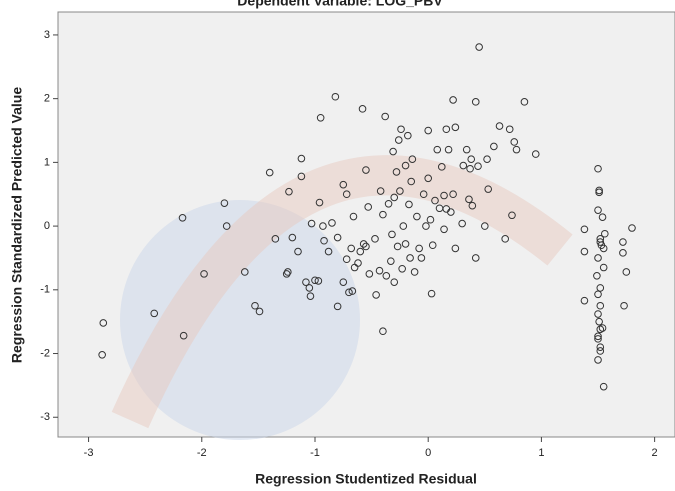 Image resolution: width=675 pixels, height=491 pixels. I want to click on x-tick-label: -1, so click(315, 453).